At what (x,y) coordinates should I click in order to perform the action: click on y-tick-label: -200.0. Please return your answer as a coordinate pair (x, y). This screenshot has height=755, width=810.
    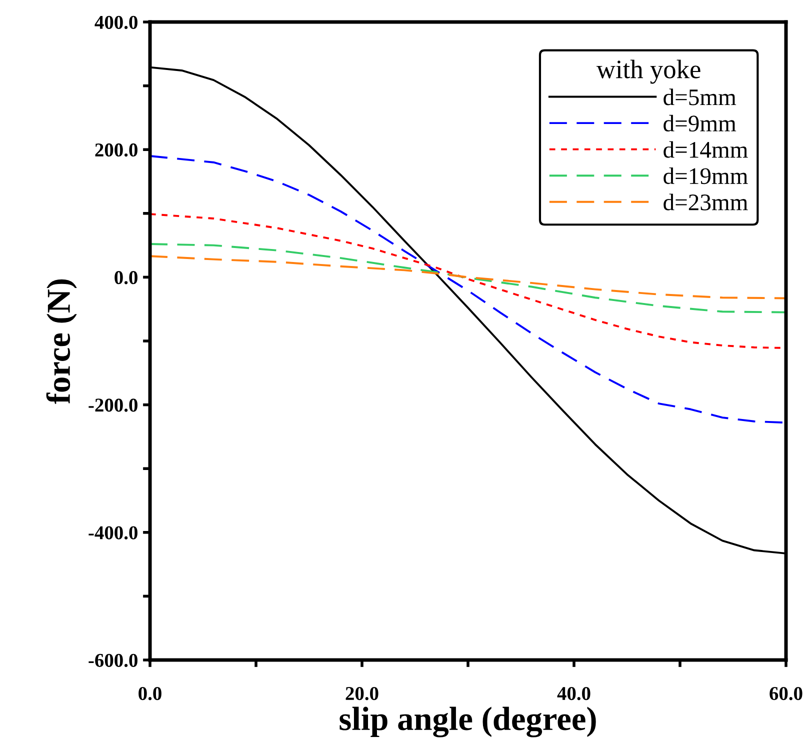
    Looking at the image, I should click on (113, 405).